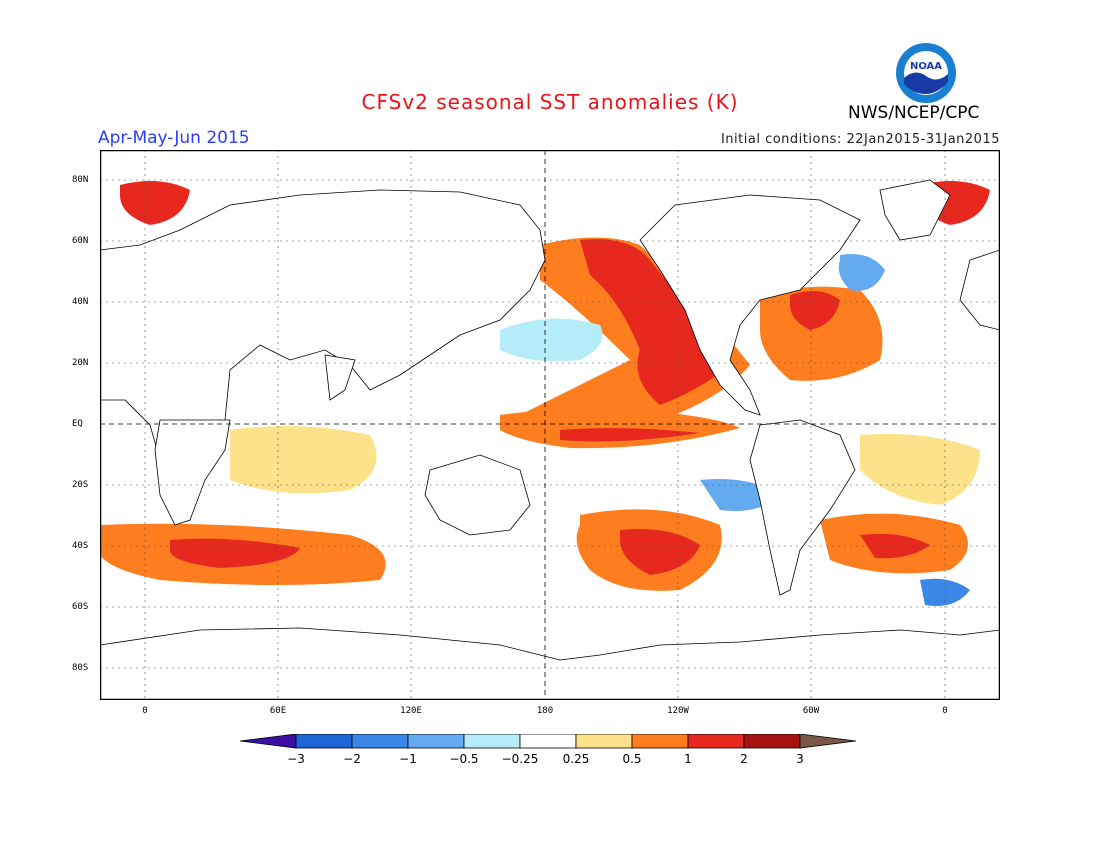 The width and height of the screenshot is (1100, 850). Describe the element at coordinates (926, 66) in the screenshot. I see `logo-text: NOAA` at that location.